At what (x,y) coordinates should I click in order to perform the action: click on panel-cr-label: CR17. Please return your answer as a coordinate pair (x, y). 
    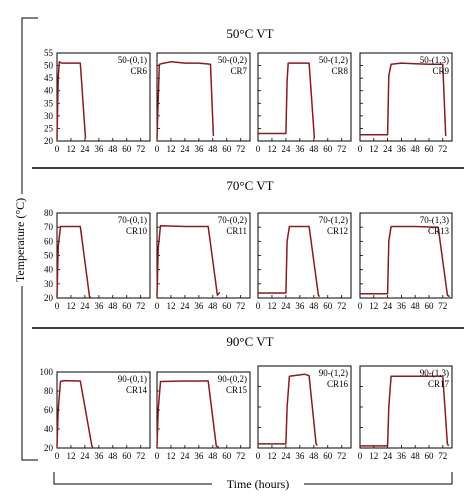
    Looking at the image, I should click on (439, 384).